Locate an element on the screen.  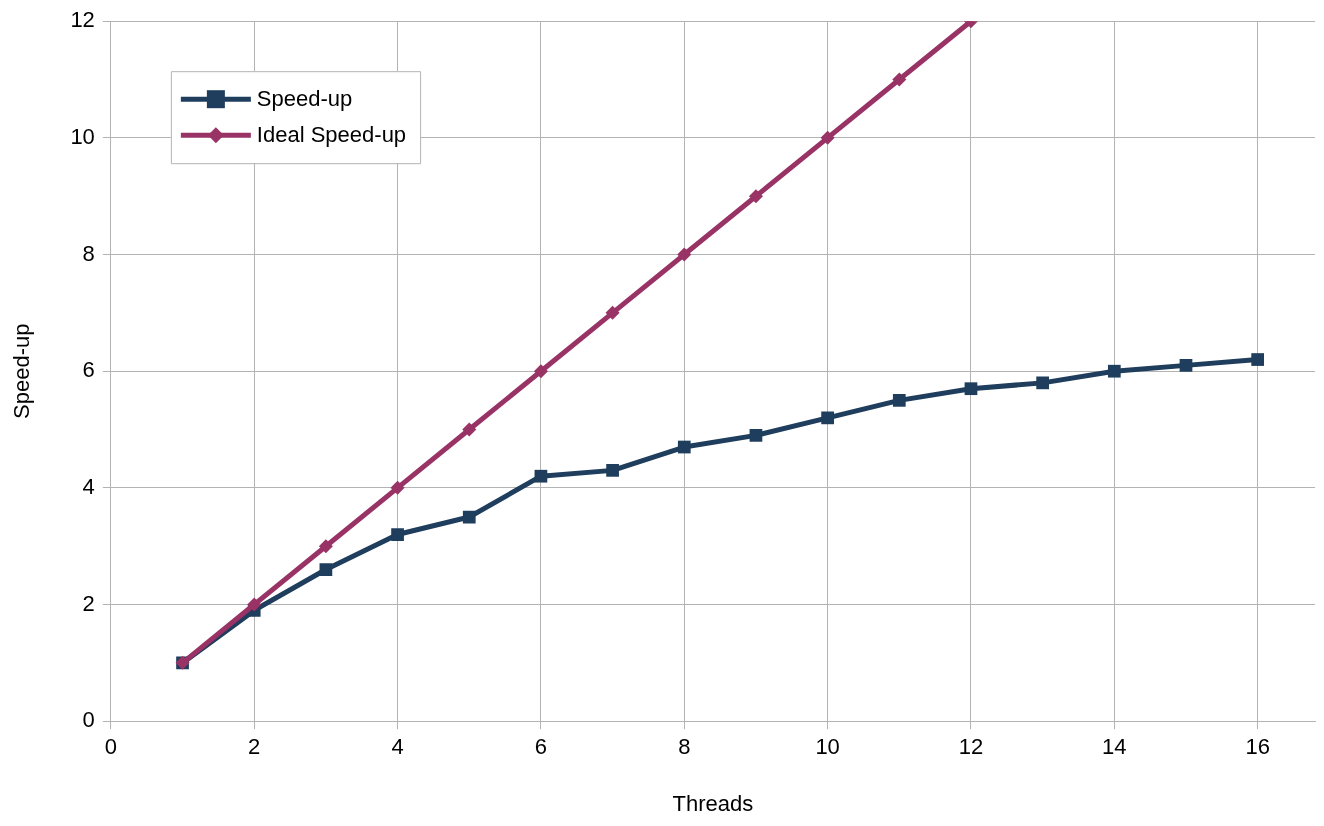
y-tick-label: 0 is located at coordinates (88, 720).